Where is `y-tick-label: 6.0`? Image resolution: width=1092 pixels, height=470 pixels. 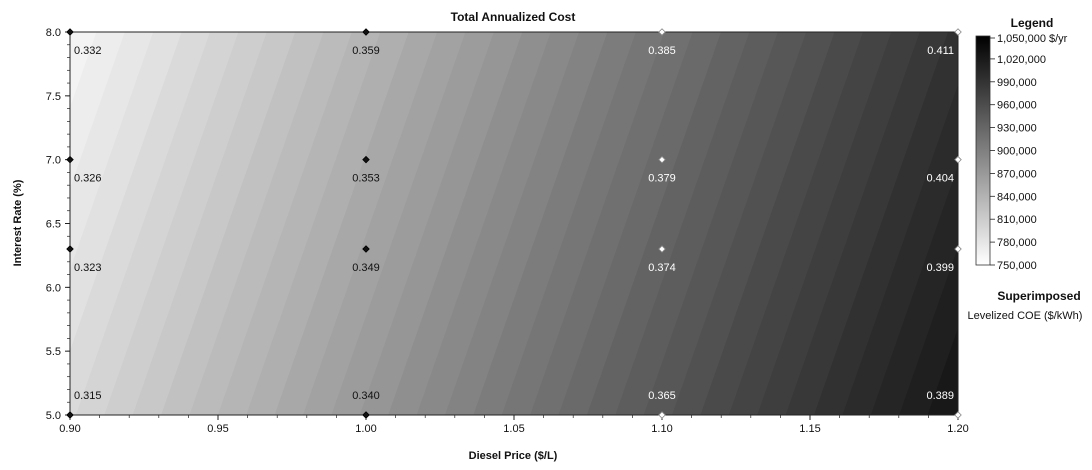 y-tick-label: 6.0 is located at coordinates (53, 288).